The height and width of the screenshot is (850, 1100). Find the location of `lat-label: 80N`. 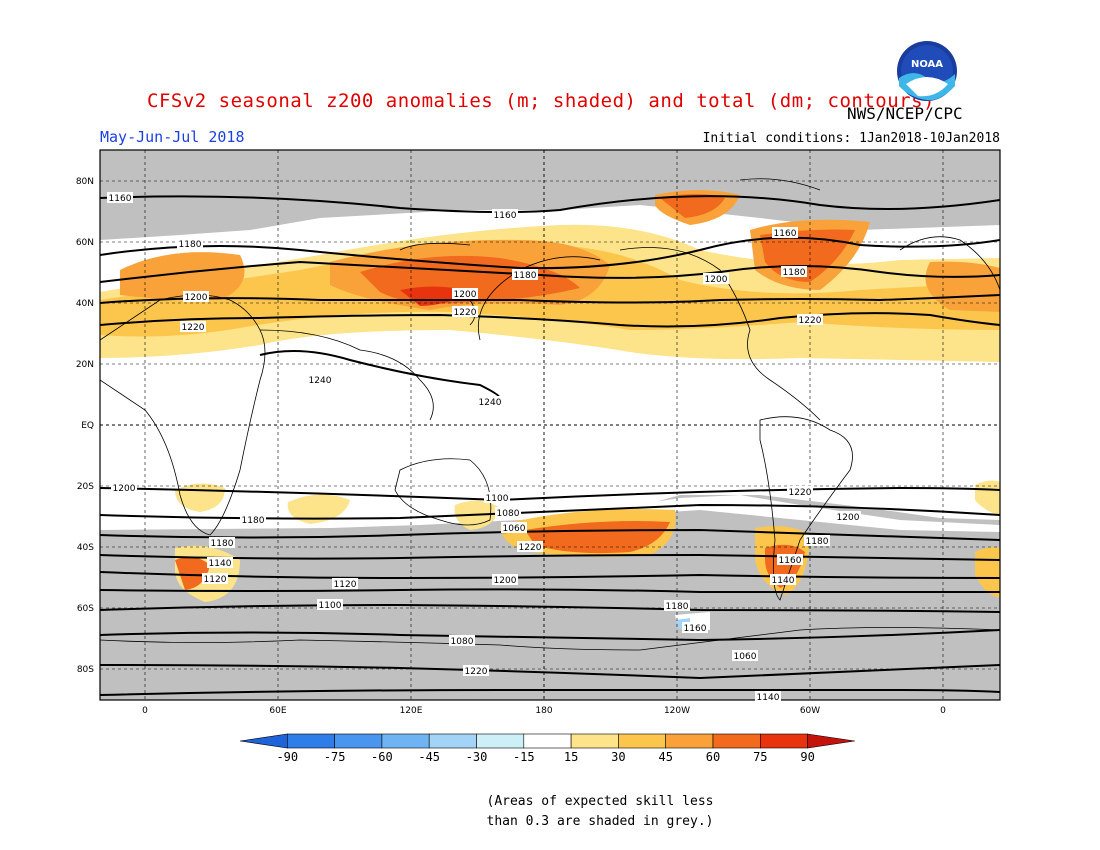

lat-label: 80N is located at coordinates (85, 182).